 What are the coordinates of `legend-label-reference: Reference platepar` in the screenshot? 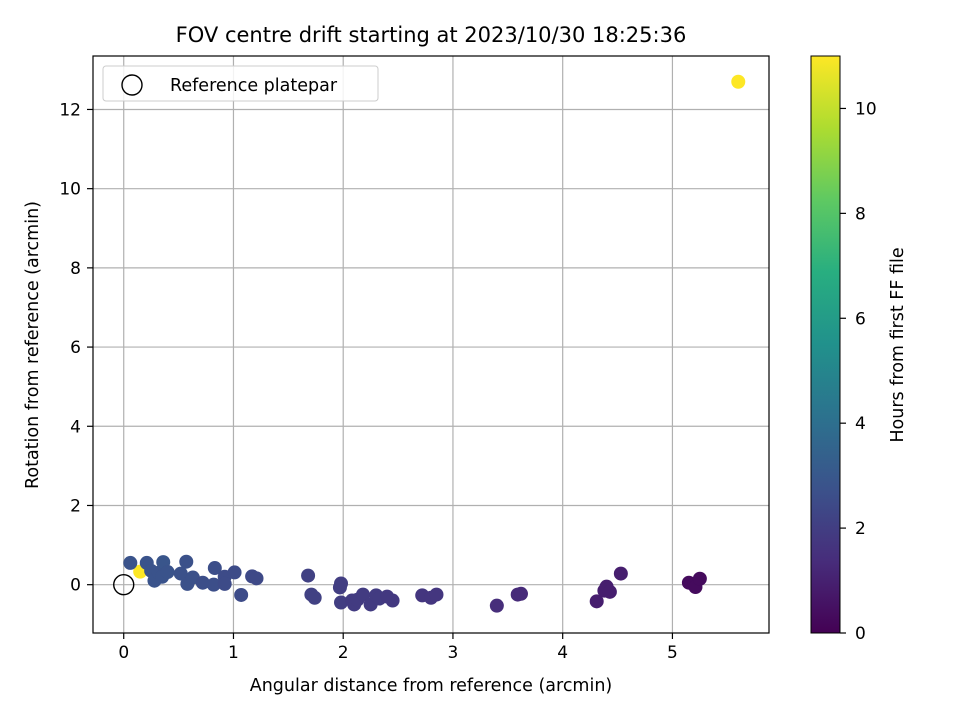 It's located at (254, 86).